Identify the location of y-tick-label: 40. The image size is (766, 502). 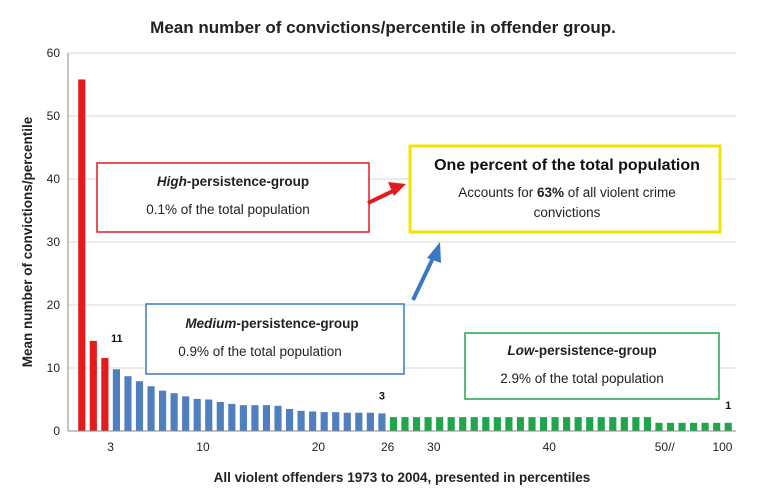
(54, 179).